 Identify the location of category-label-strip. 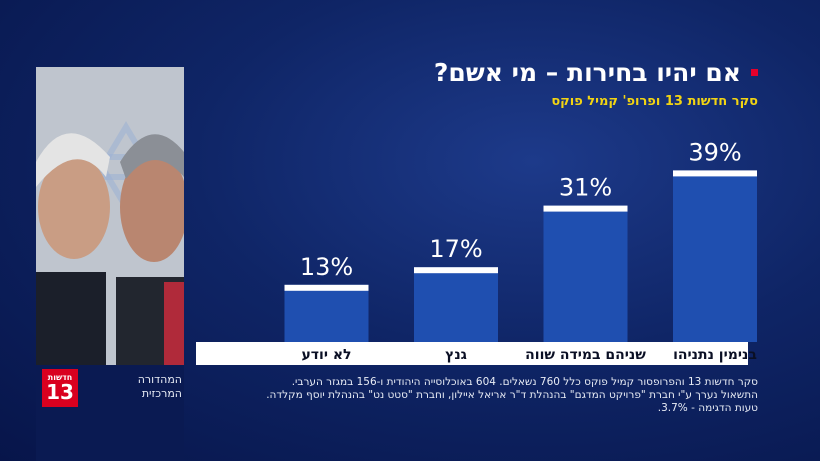
(472, 353).